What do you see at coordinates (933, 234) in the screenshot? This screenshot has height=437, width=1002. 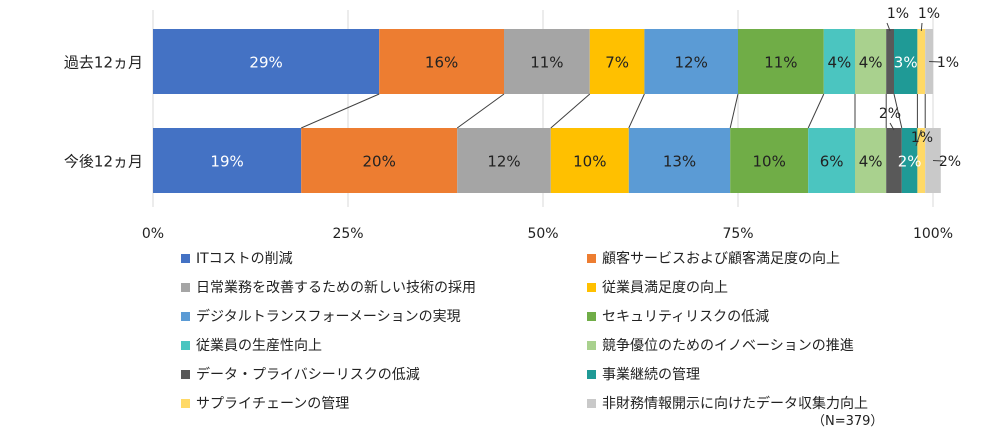 I see `x-tick-label: 100%` at bounding box center [933, 234].